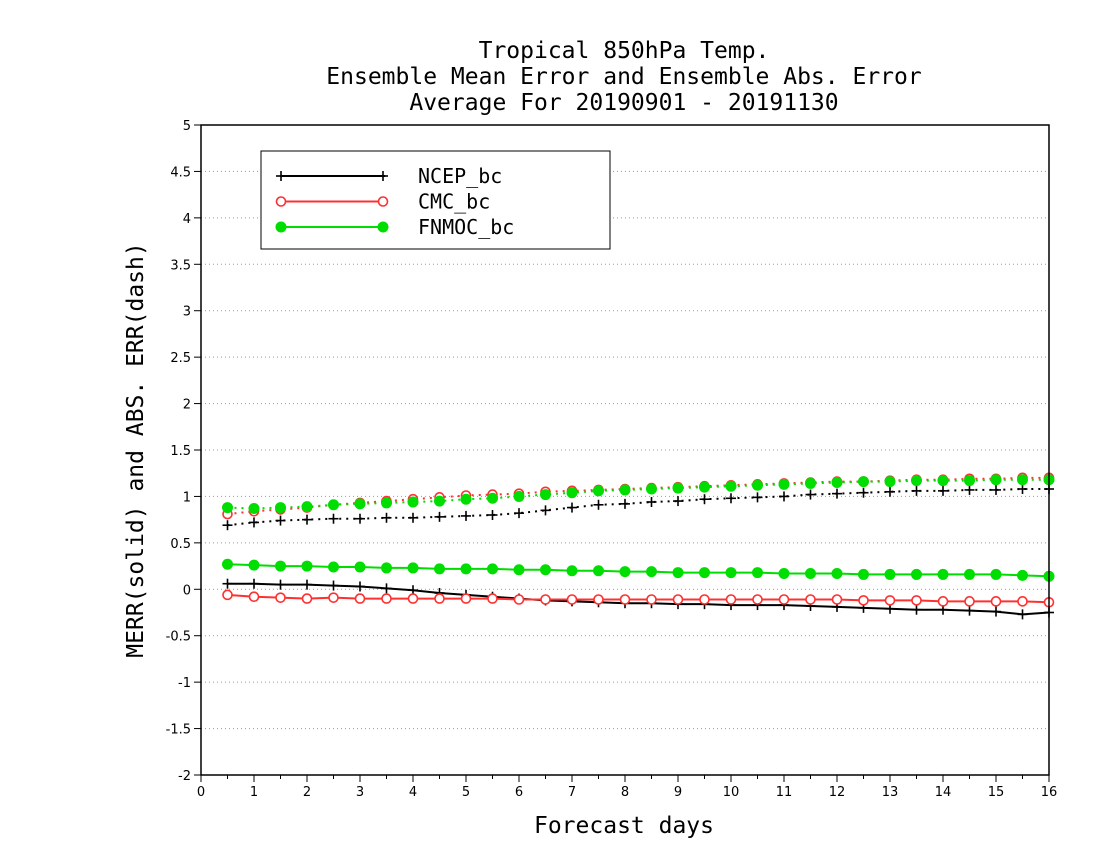 The height and width of the screenshot is (850, 1100). What do you see at coordinates (435, 200) in the screenshot?
I see `legend-box` at bounding box center [435, 200].